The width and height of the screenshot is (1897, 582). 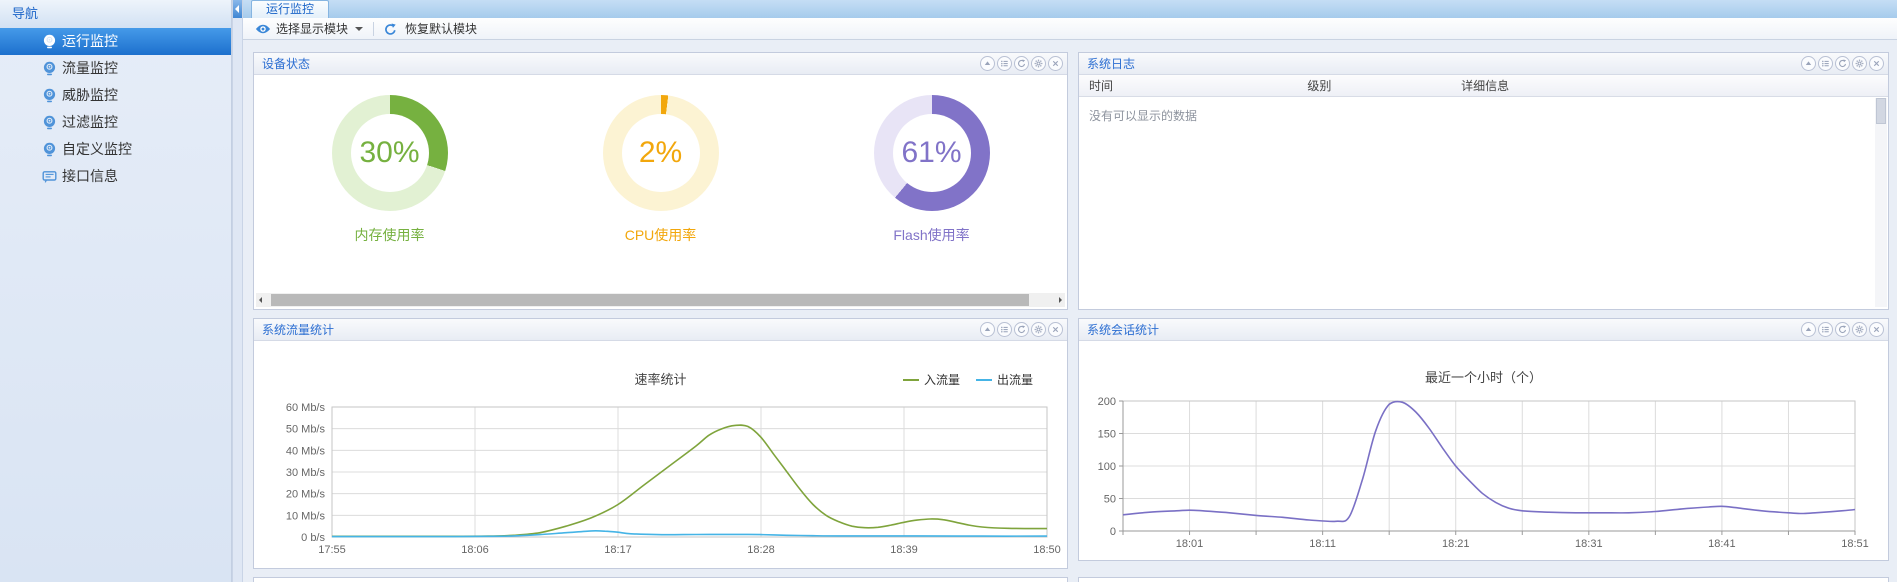 I want to click on svg-text: 200, so click(x=1107, y=402).